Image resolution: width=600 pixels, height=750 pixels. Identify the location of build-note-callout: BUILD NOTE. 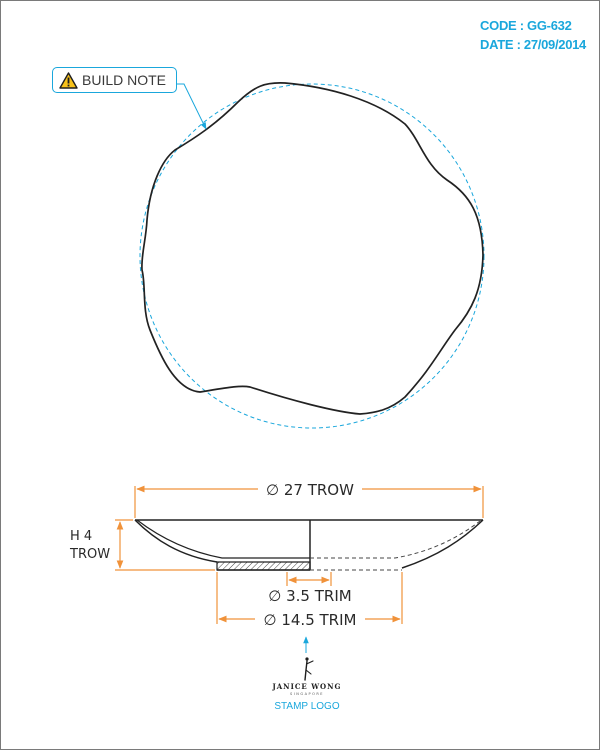
(115, 80).